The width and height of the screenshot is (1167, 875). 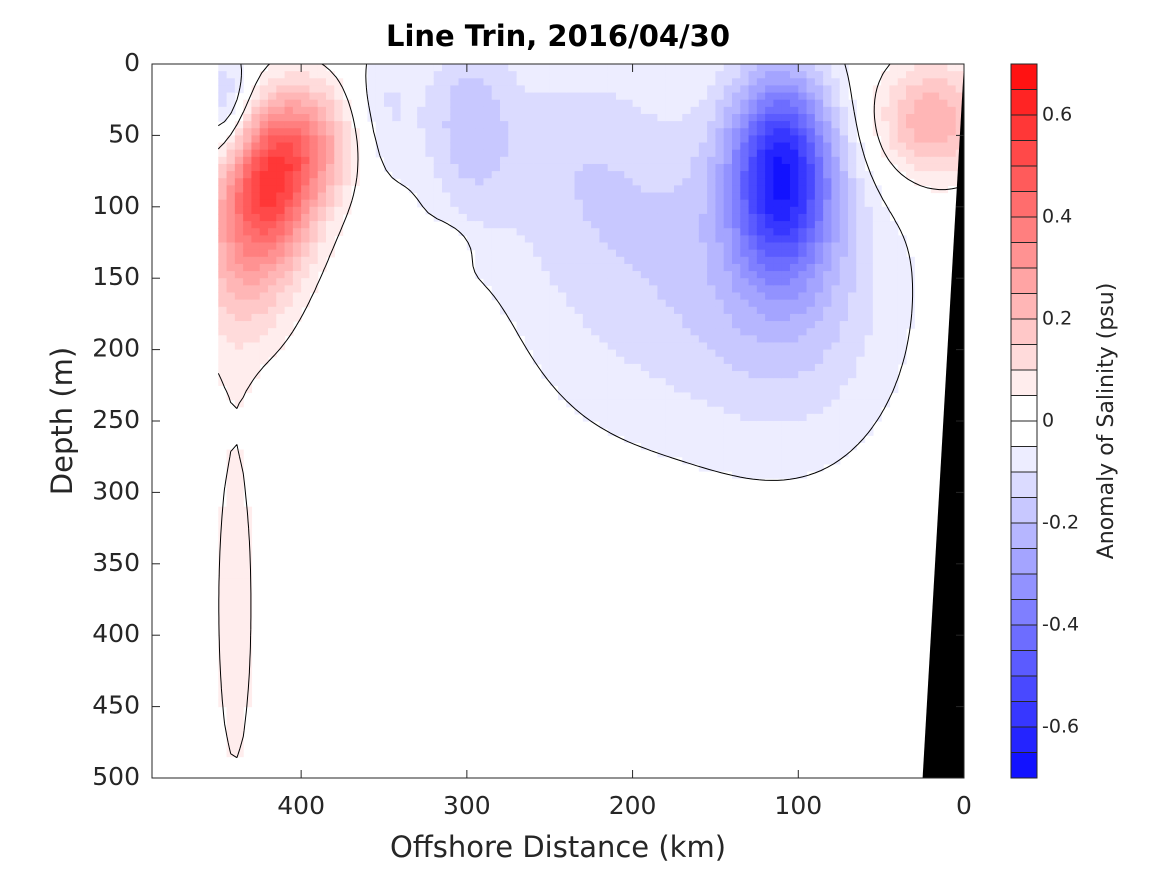 I want to click on y-tick-label: 250, so click(x=116, y=419).